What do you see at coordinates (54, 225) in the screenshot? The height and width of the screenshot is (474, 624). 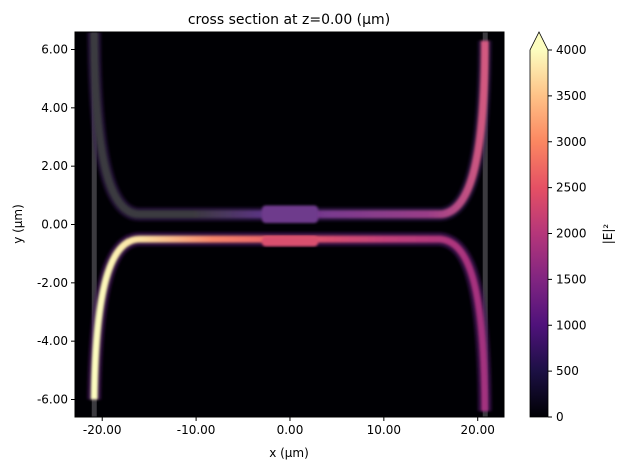 I see `y-tick-label: 0.00` at bounding box center [54, 225].